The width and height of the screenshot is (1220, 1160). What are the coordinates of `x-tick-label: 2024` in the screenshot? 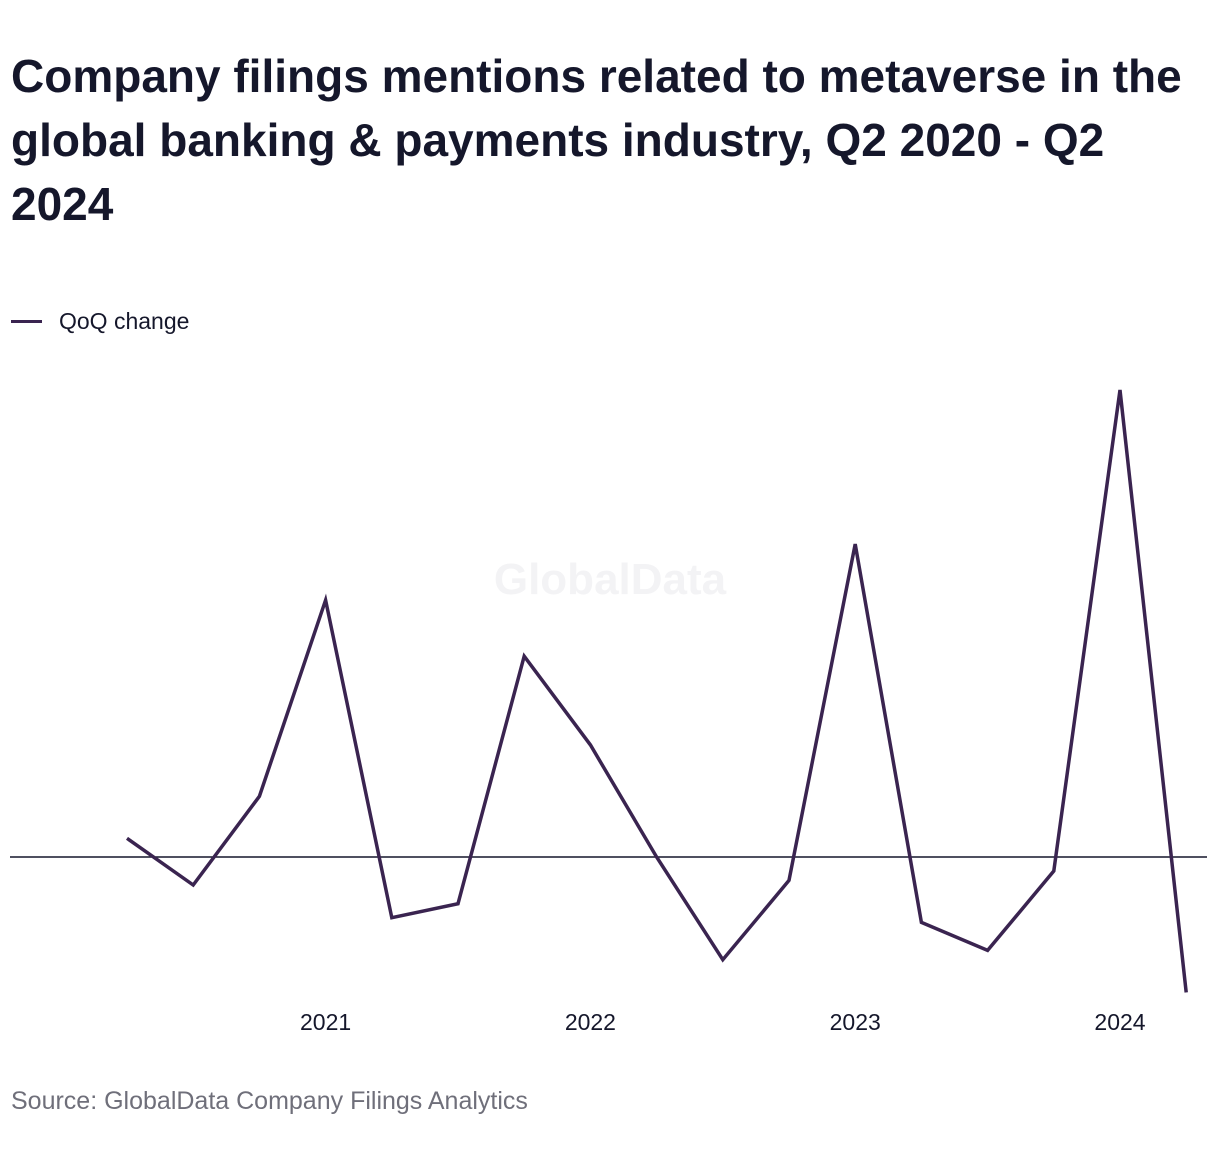 It's located at (1119, 1022).